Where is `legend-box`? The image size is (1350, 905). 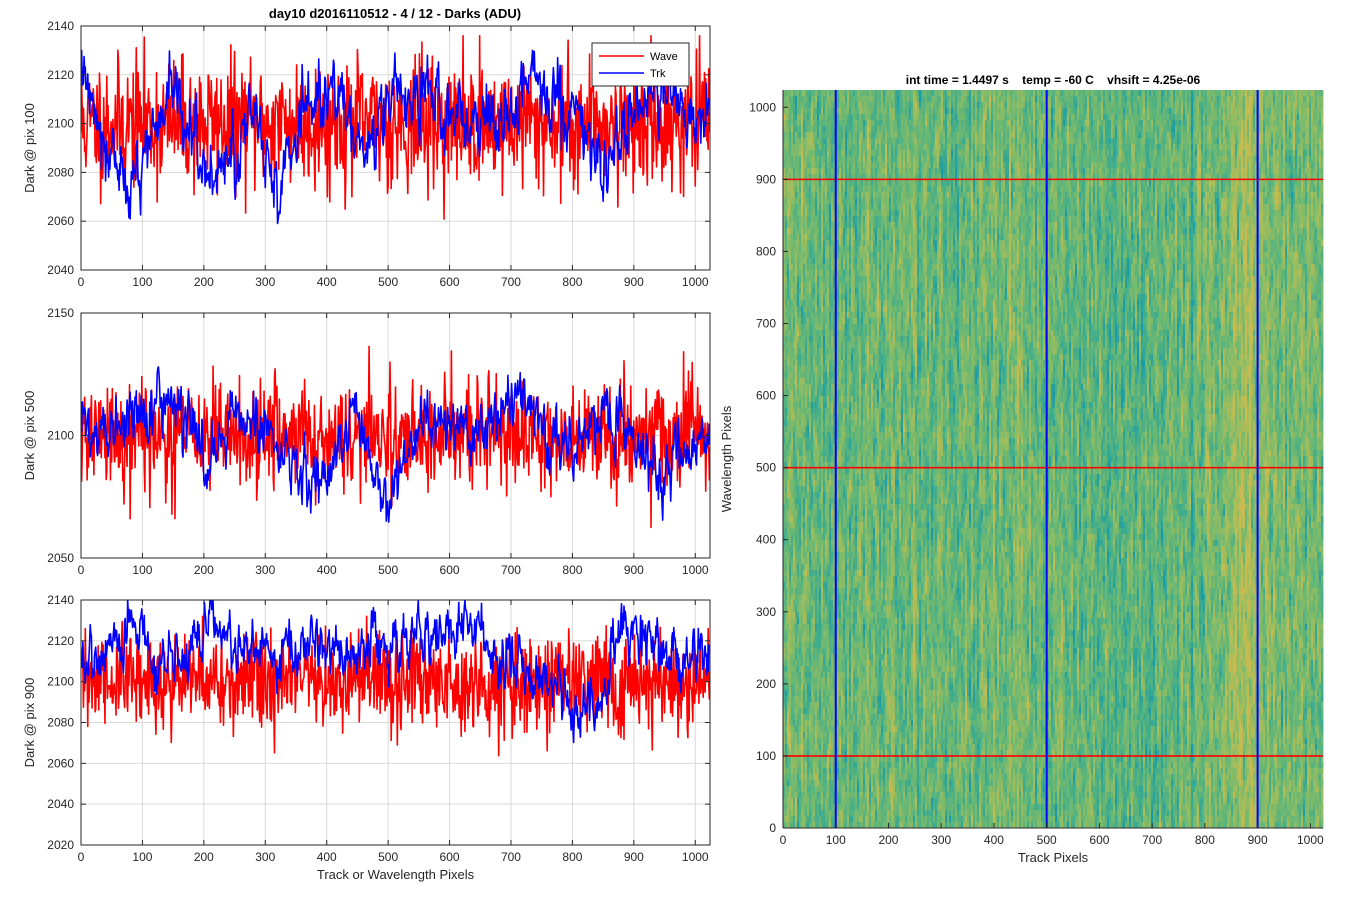 legend-box is located at coordinates (640, 64).